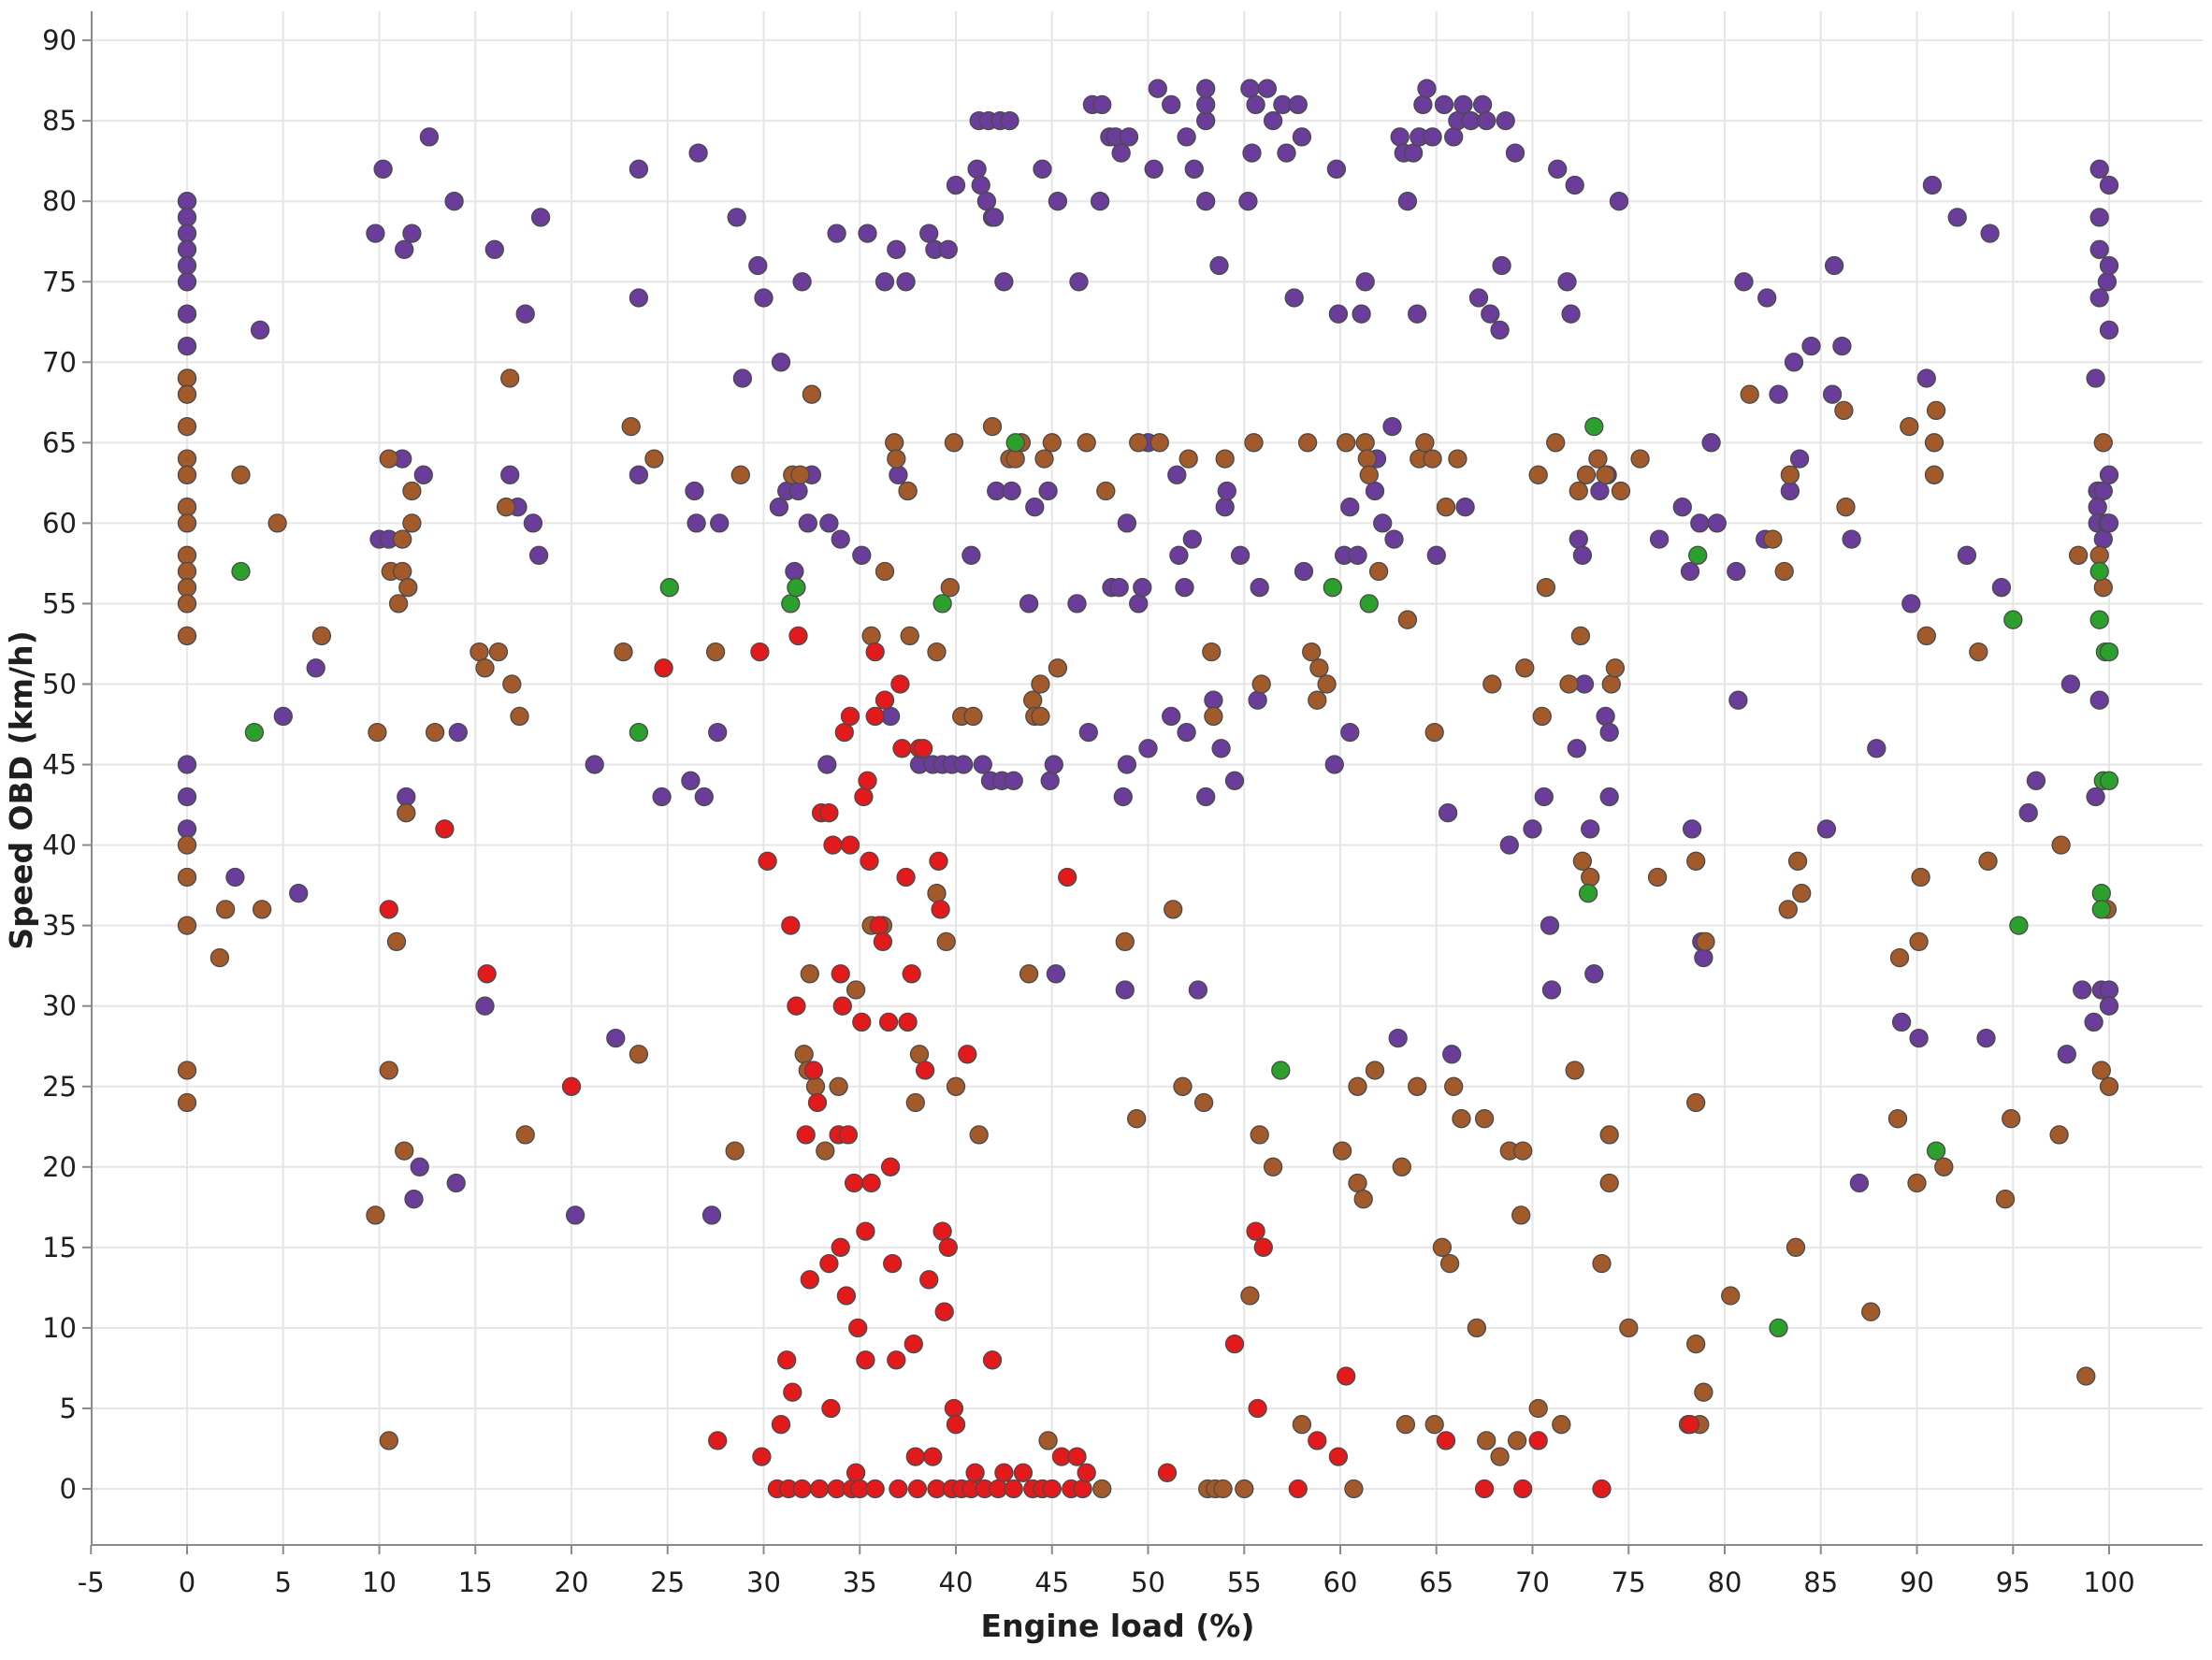 Image resolution: width=2212 pixels, height=1660 pixels. Describe the element at coordinates (284, 1582) in the screenshot. I see `x-tick-label: 5` at that location.